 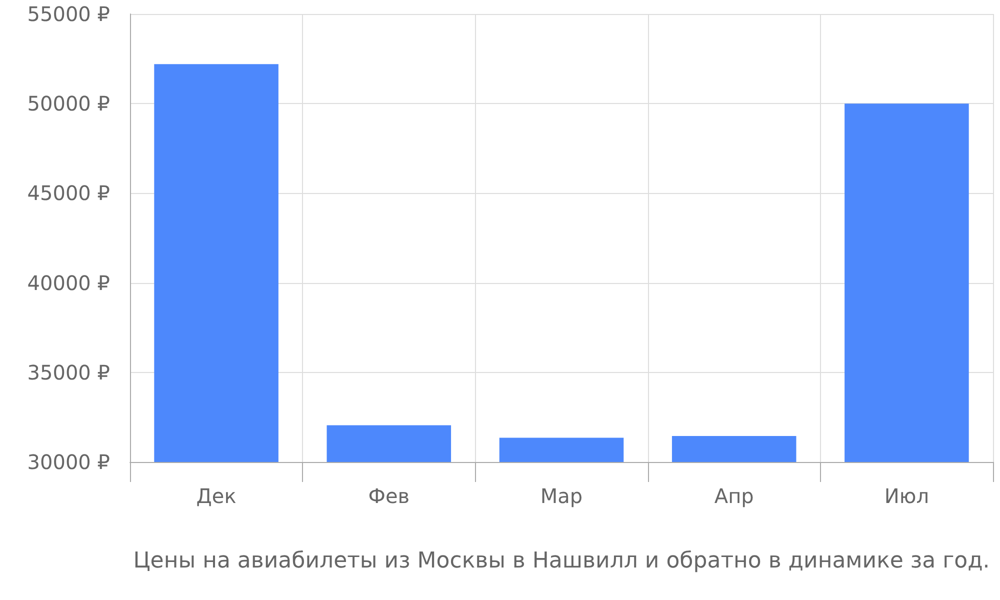 What do you see at coordinates (68, 462) in the screenshot?
I see `y-tick-label: 30000 ₽` at bounding box center [68, 462].